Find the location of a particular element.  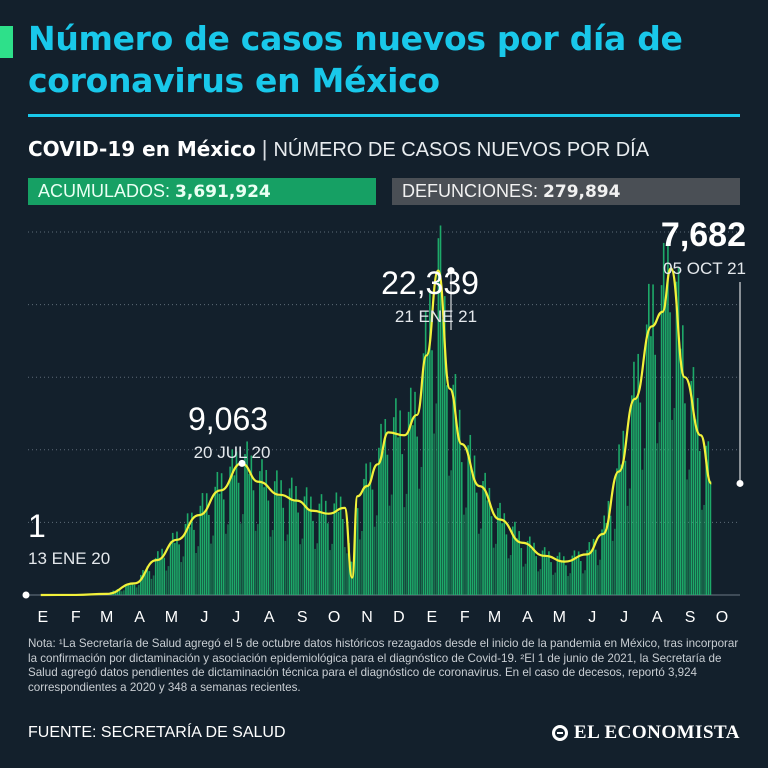

annotation: 9,063 20 JUL 20 is located at coordinates (229, 434).